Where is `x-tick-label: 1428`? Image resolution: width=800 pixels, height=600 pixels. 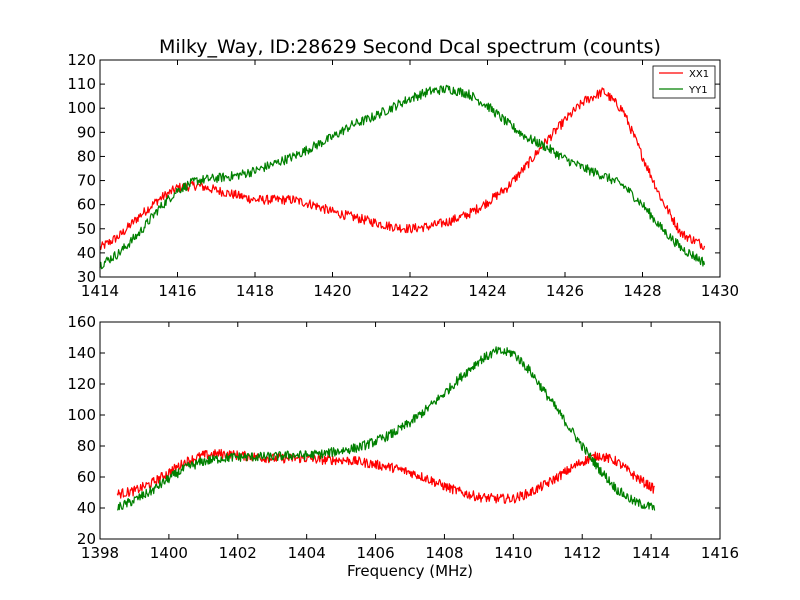
x-tick-label: 1428 is located at coordinates (642, 291).